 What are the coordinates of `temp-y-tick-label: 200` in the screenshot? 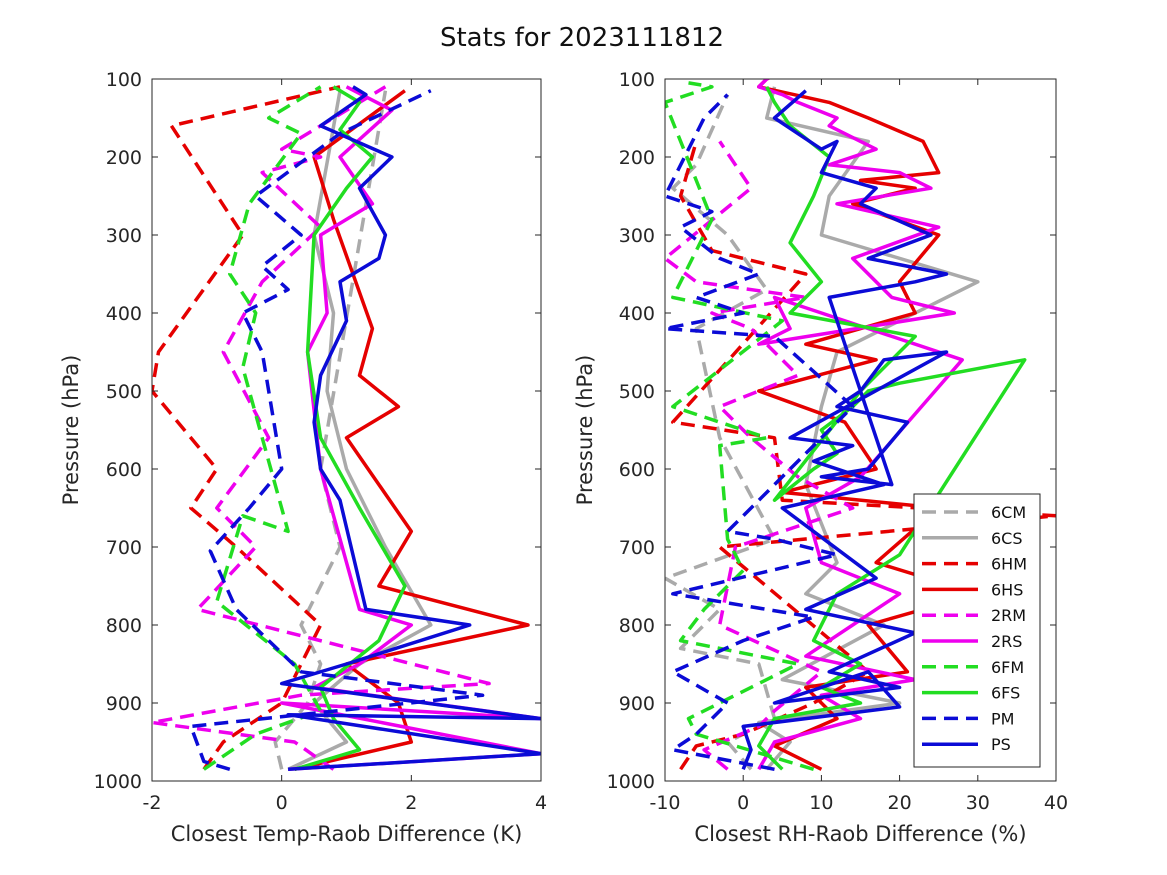 It's located at (124, 158).